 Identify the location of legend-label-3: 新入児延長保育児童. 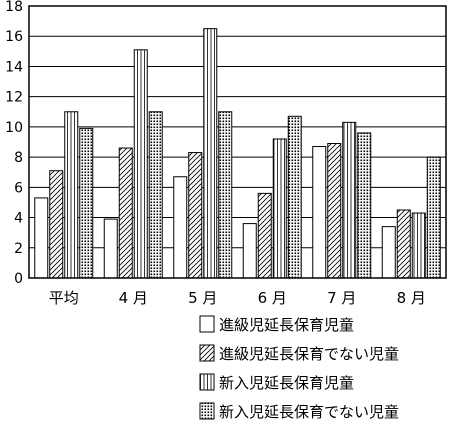
(286, 383).